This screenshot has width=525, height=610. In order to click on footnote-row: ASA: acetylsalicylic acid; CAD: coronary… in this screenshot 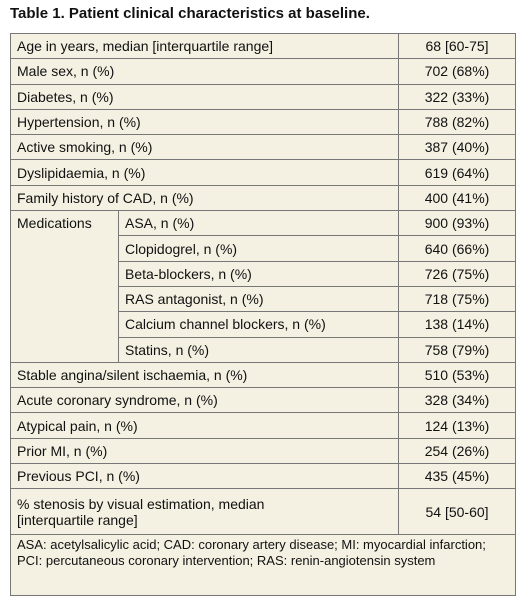, I will do `click(263, 565)`.